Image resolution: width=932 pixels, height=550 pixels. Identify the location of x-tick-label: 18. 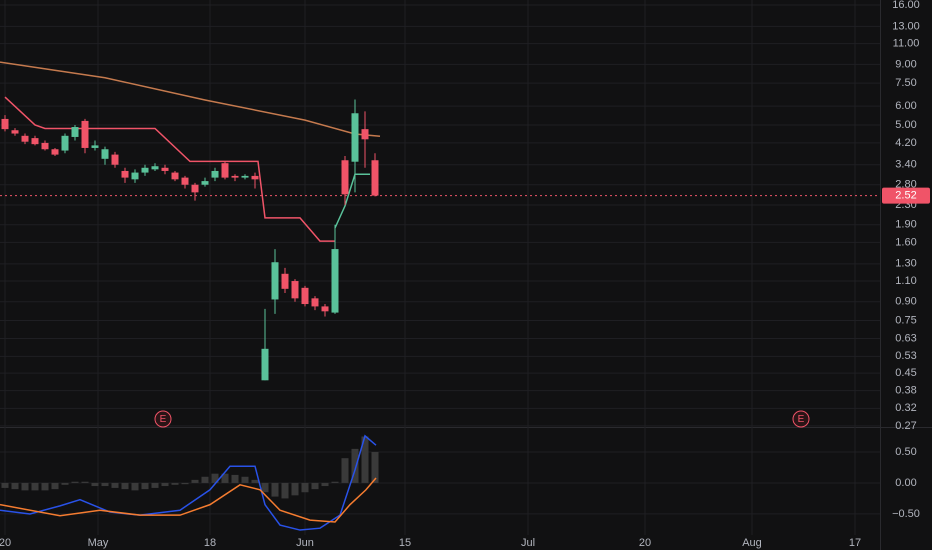
(210, 543).